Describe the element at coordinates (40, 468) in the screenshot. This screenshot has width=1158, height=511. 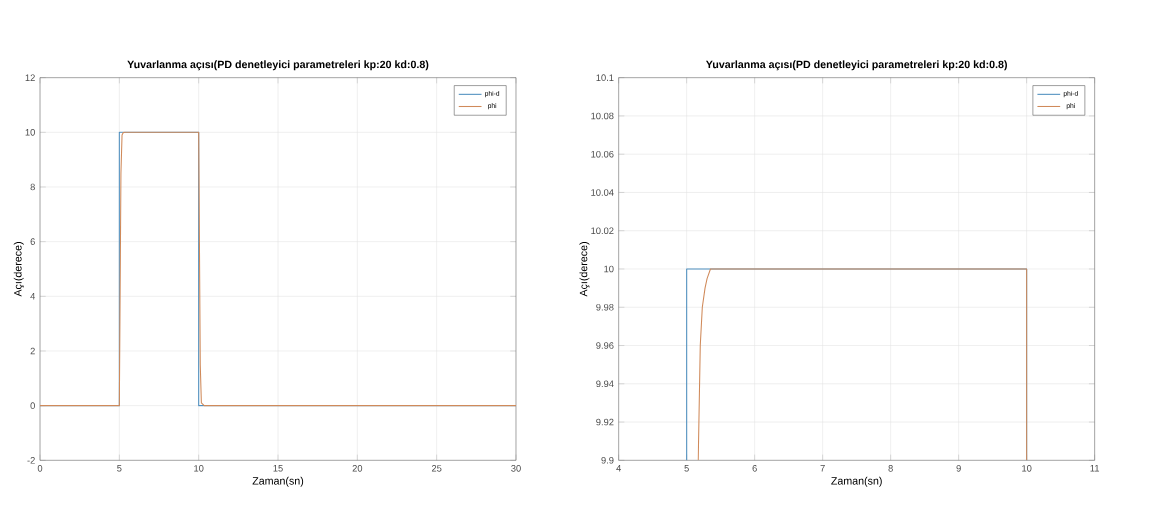
I see `x-tick-label: 0` at that location.